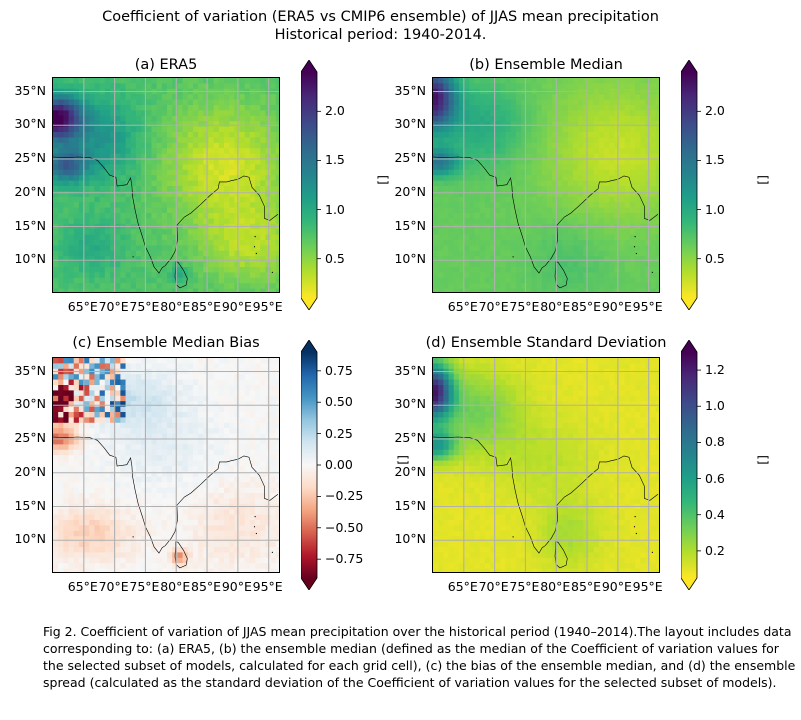  What do you see at coordinates (166, 215) in the screenshot?
I see `coastline` at bounding box center [166, 215].